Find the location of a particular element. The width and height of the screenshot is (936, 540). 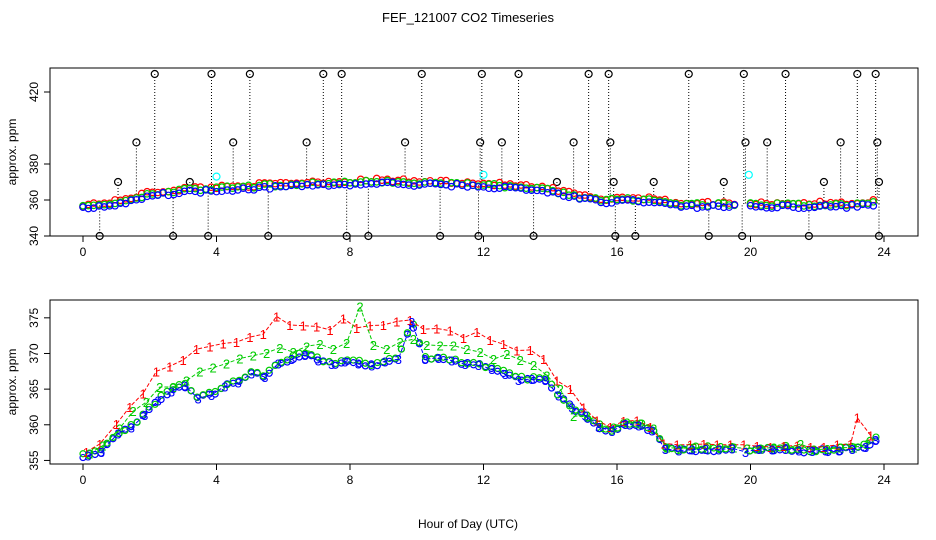

bottom-x-tick-label: 16 is located at coordinates (617, 480).